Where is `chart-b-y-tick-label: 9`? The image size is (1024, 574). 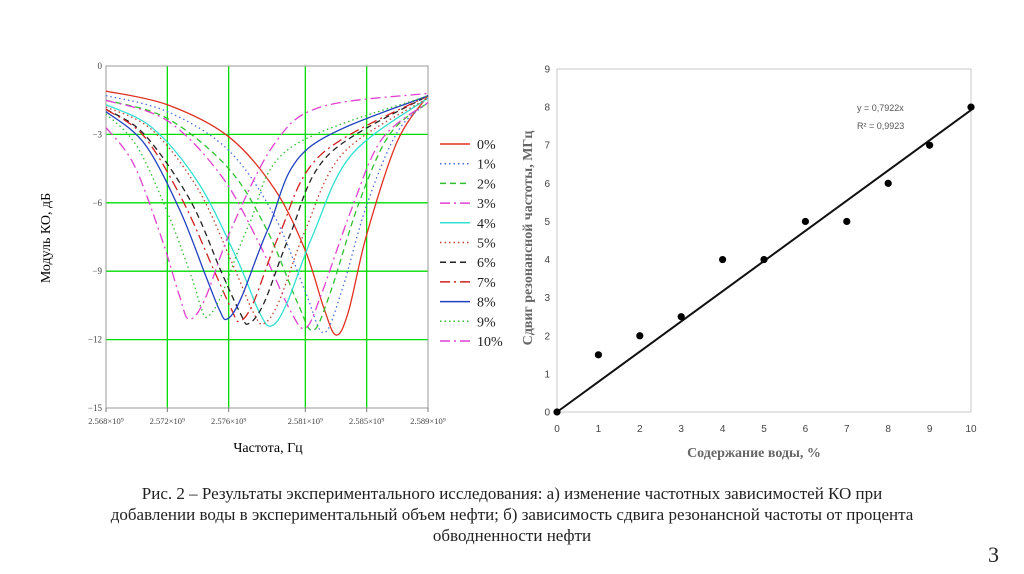 chart-b-y-tick-label: 9 is located at coordinates (547, 70).